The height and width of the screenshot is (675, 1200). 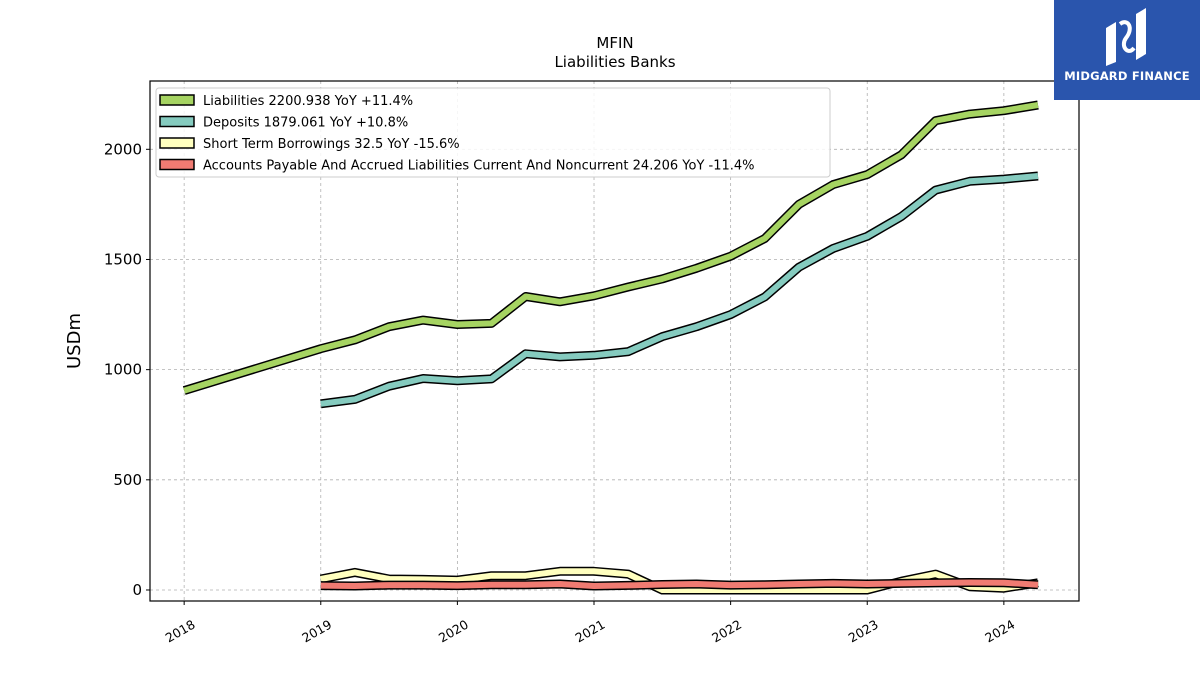 What do you see at coordinates (308, 101) in the screenshot?
I see `legend-entry: Liabilities 2200.938 YoY +11.4%` at bounding box center [308, 101].